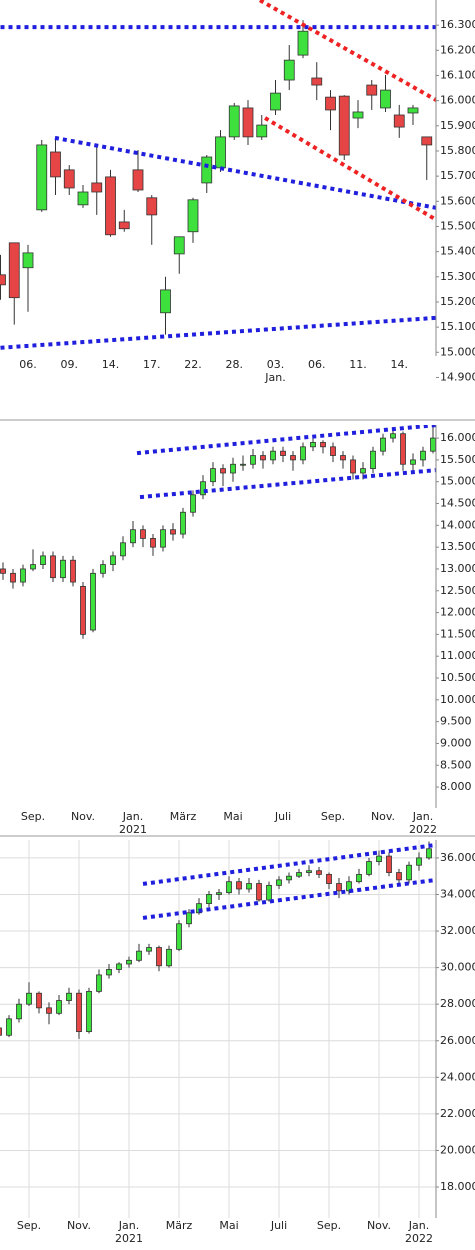 Image resolution: width=475 pixels, height=1250 pixels. Describe the element at coordinates (457, 150) in the screenshot. I see `y-tick-label: 15.800` at that location.